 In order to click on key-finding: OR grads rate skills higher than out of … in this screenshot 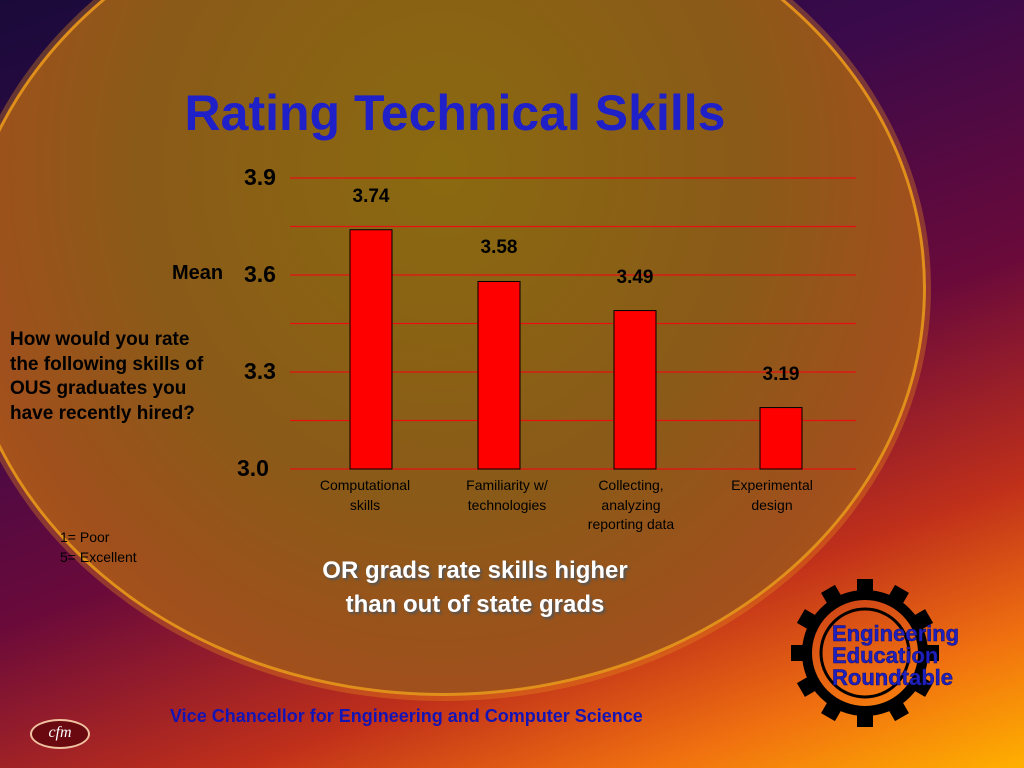, I will do `click(475, 587)`.